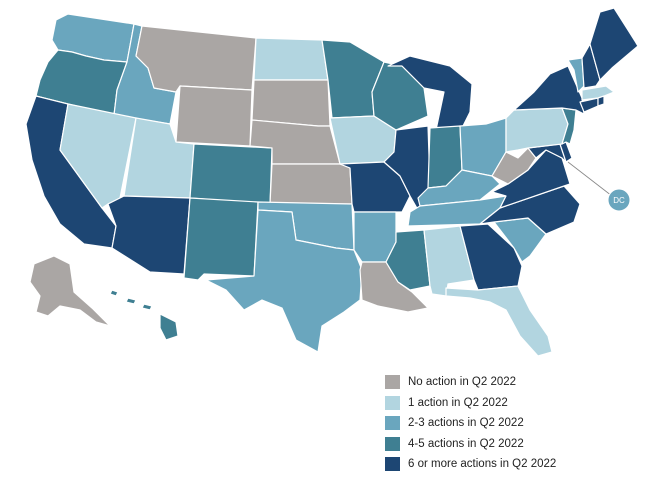 The height and width of the screenshot is (479, 649). Describe the element at coordinates (462, 382) in the screenshot. I see `legend-label: No action in Q2 2022` at that location.